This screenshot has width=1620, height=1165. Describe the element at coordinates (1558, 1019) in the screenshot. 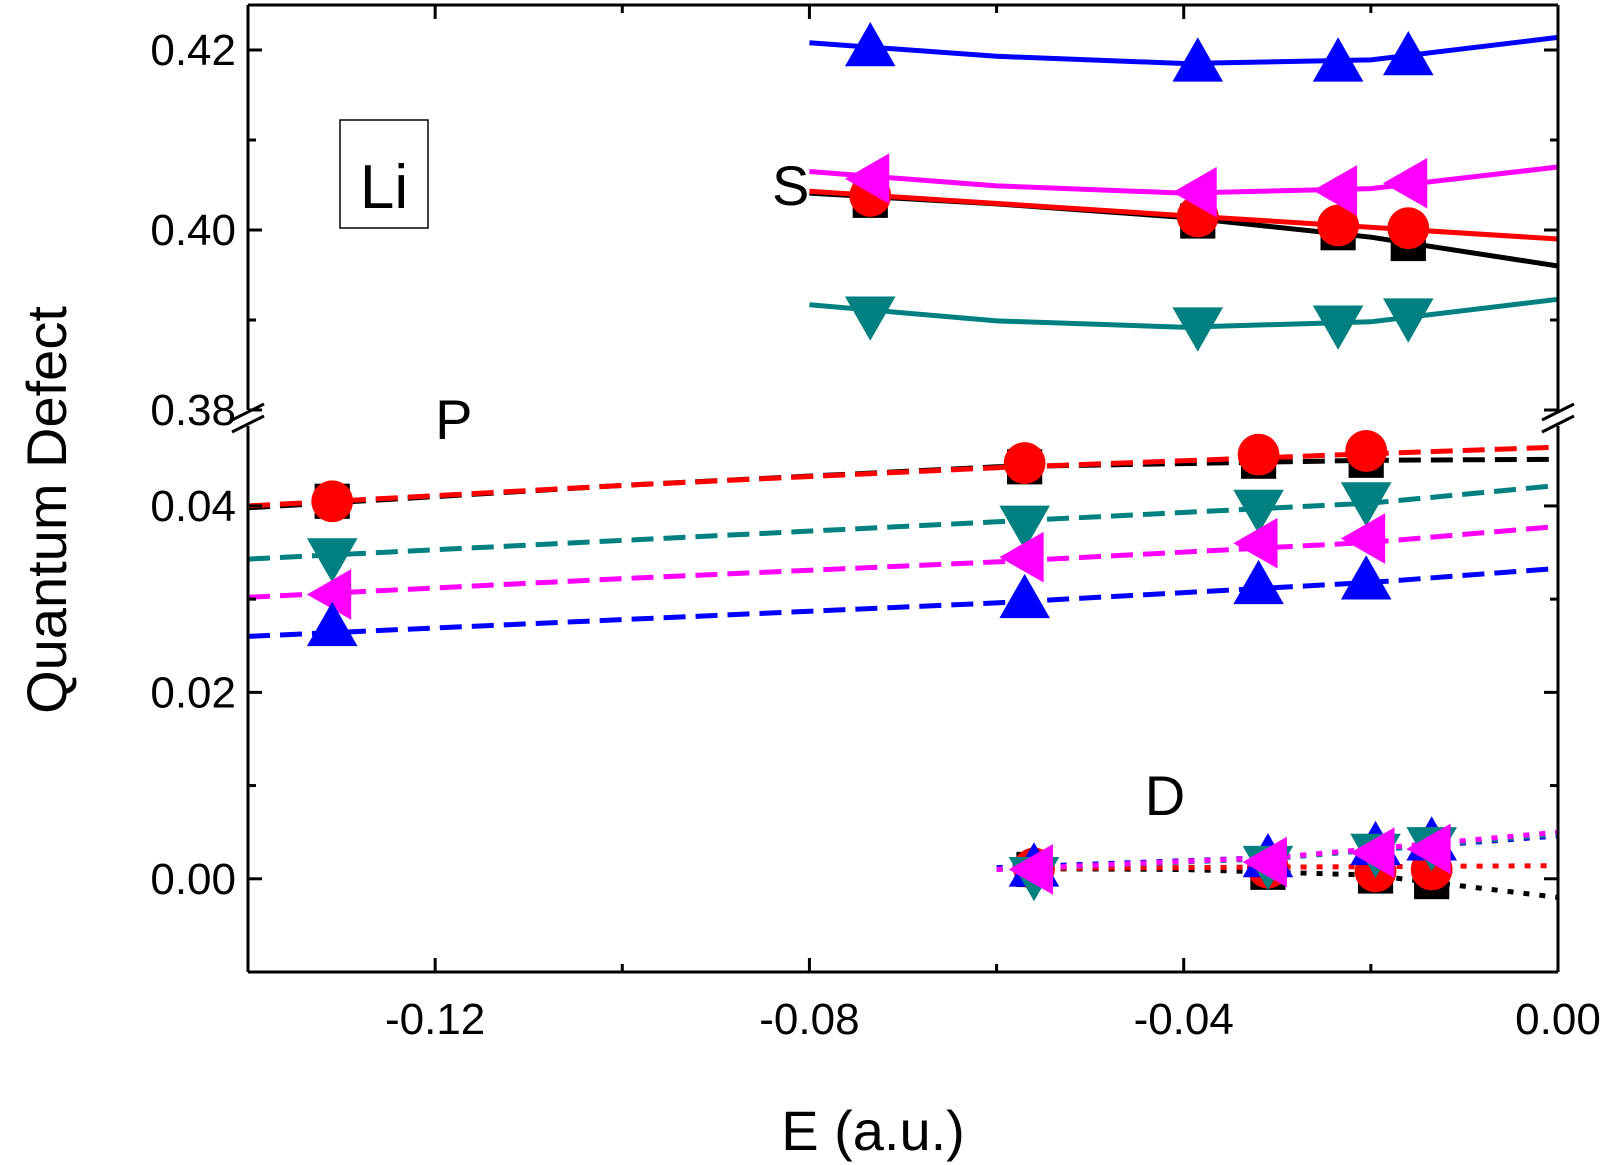

I see `x-tick-label: 0.00` at that location.